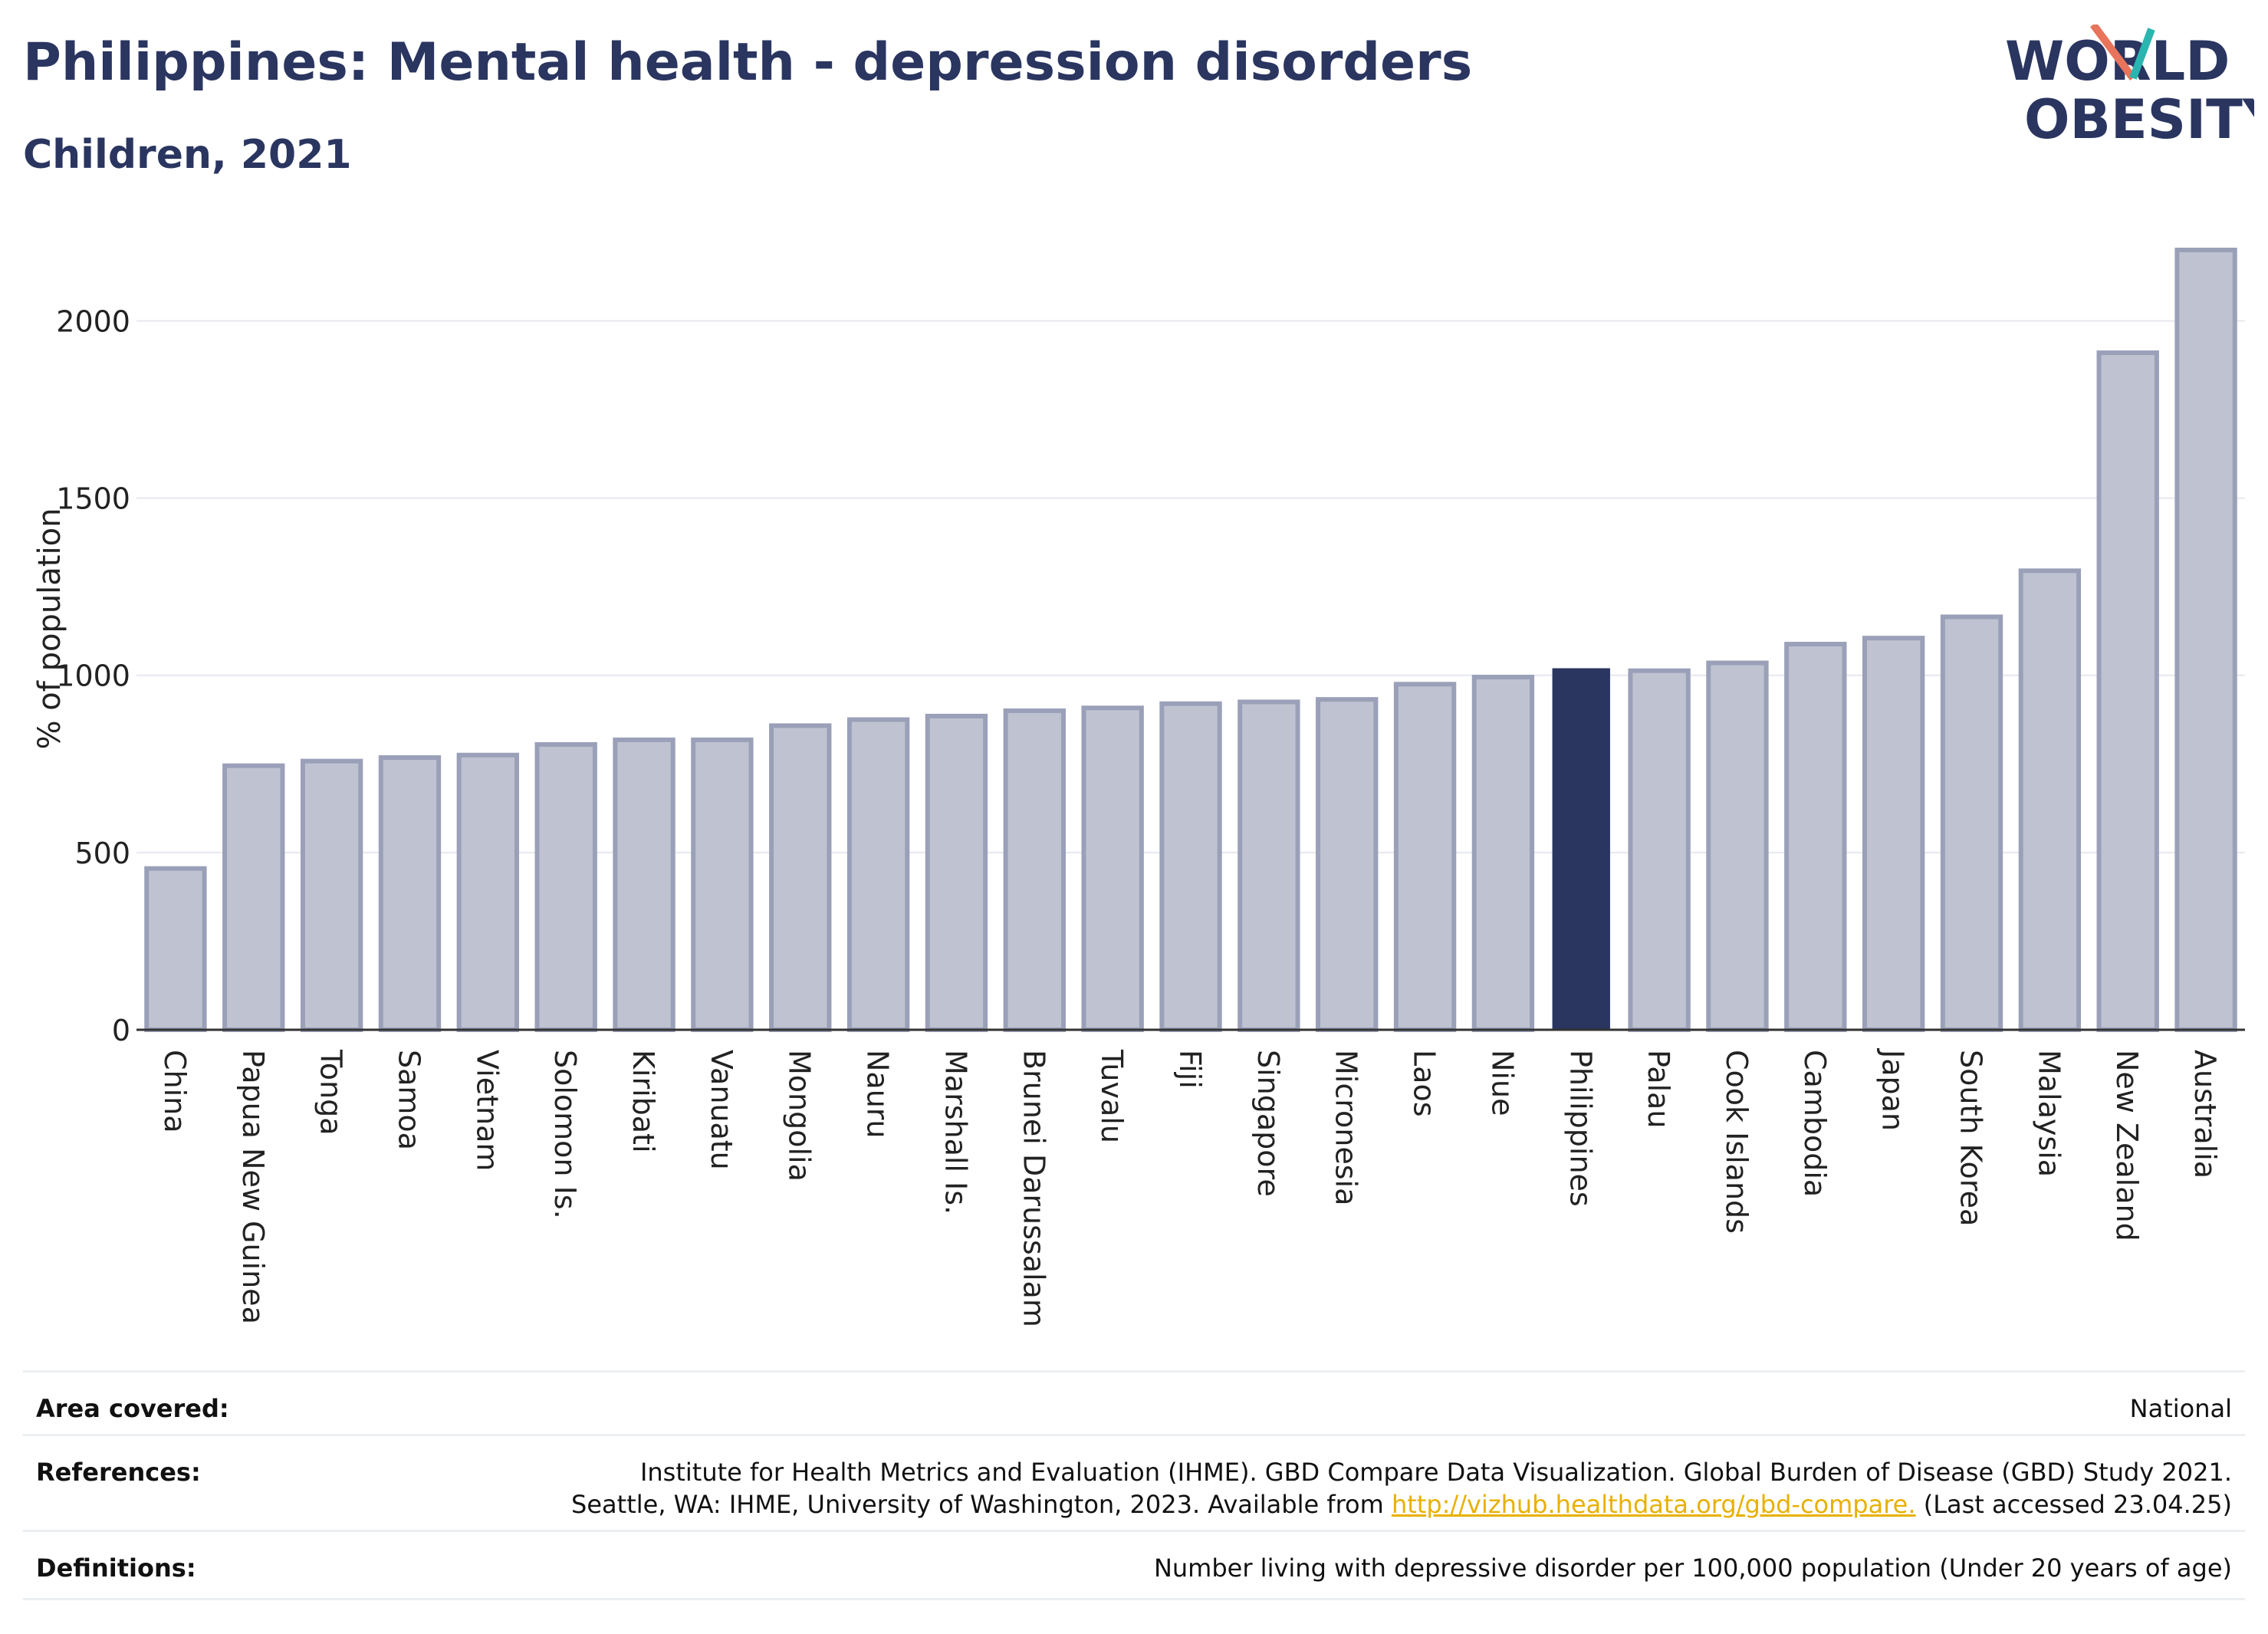  I want to click on y-tick-label: 2000, so click(93, 321).